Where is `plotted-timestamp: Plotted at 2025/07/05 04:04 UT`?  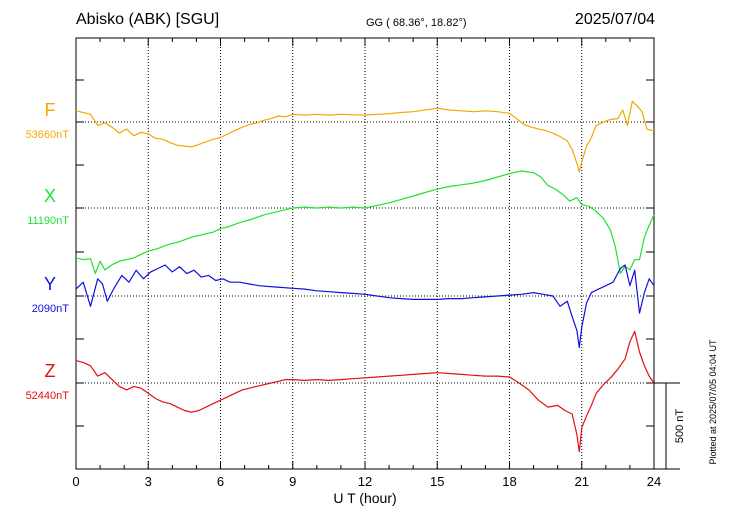 plotted-timestamp: Plotted at 2025/07/05 04:04 UT is located at coordinates (713, 402).